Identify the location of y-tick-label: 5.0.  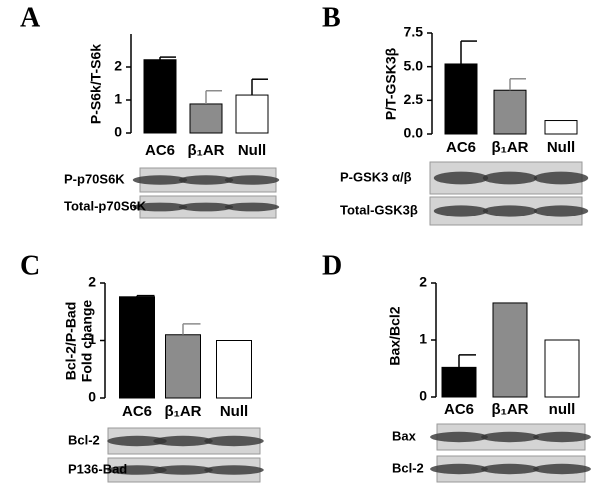
(414, 65).